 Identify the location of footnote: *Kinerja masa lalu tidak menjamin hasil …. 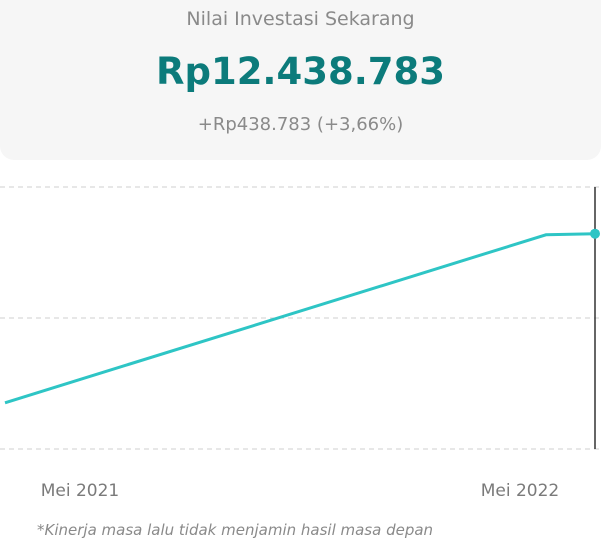
(235, 530).